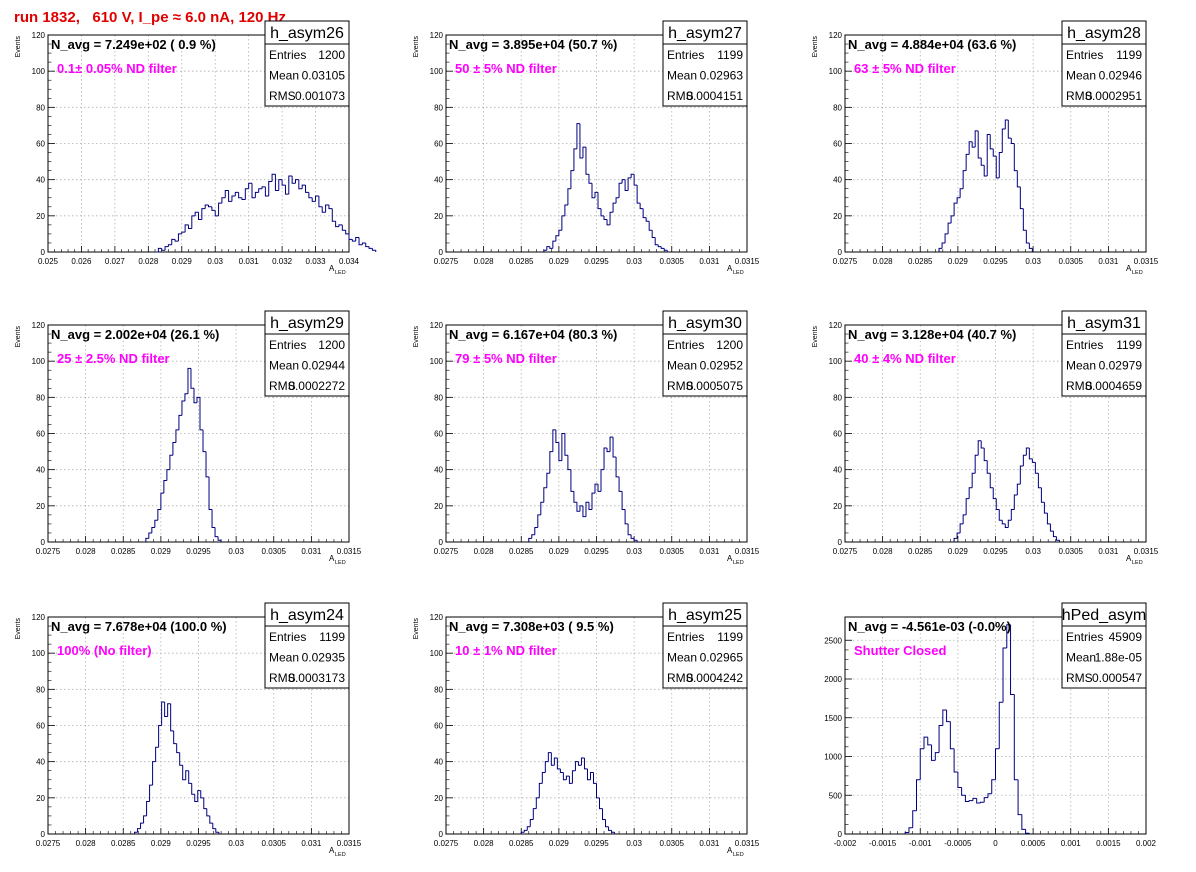 The width and height of the screenshot is (1196, 872). I want to click on stats-label: Entries, so click(685, 345).